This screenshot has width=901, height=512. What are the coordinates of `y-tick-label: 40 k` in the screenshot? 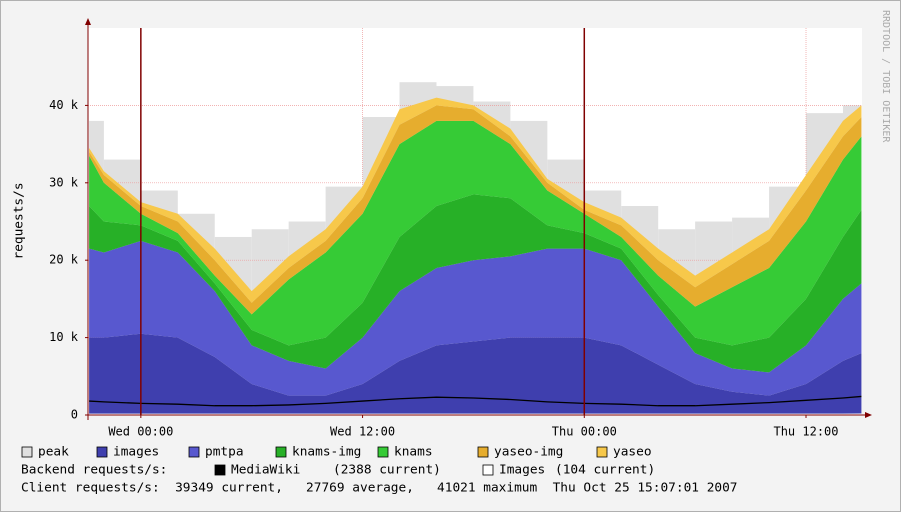 It's located at (64, 105).